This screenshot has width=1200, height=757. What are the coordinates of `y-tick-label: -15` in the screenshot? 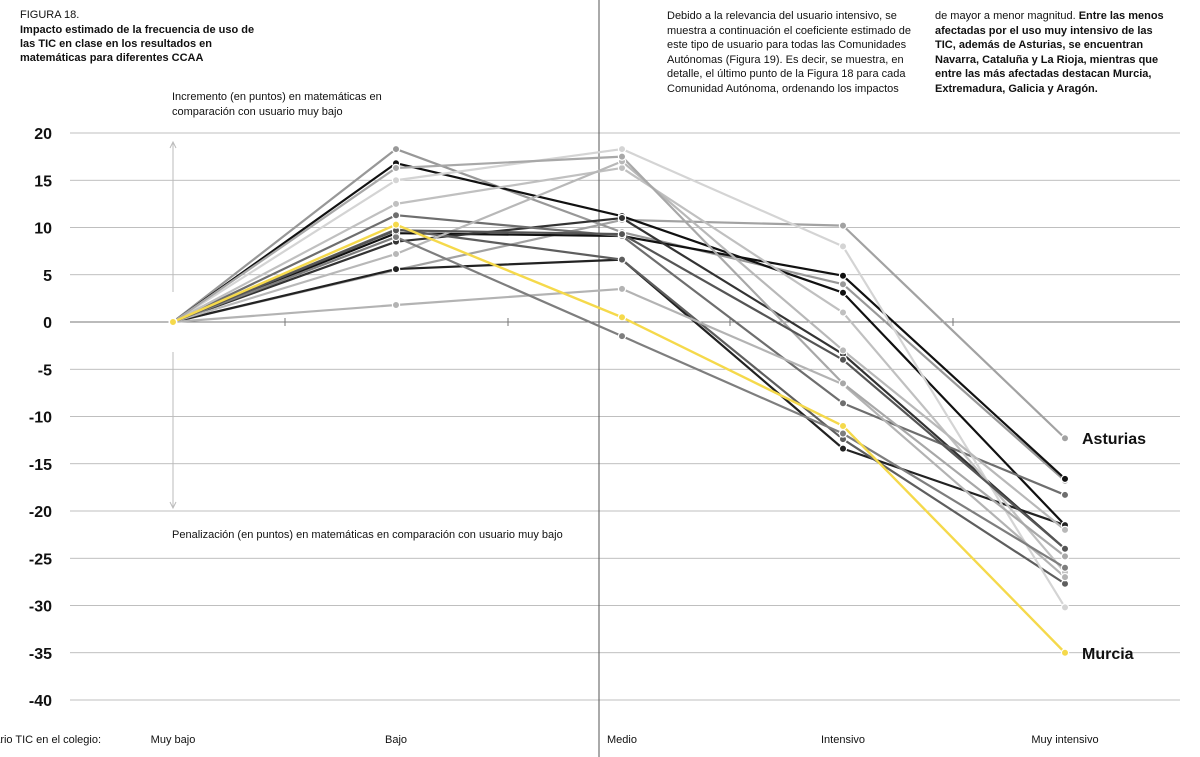 It's located at (40, 465).